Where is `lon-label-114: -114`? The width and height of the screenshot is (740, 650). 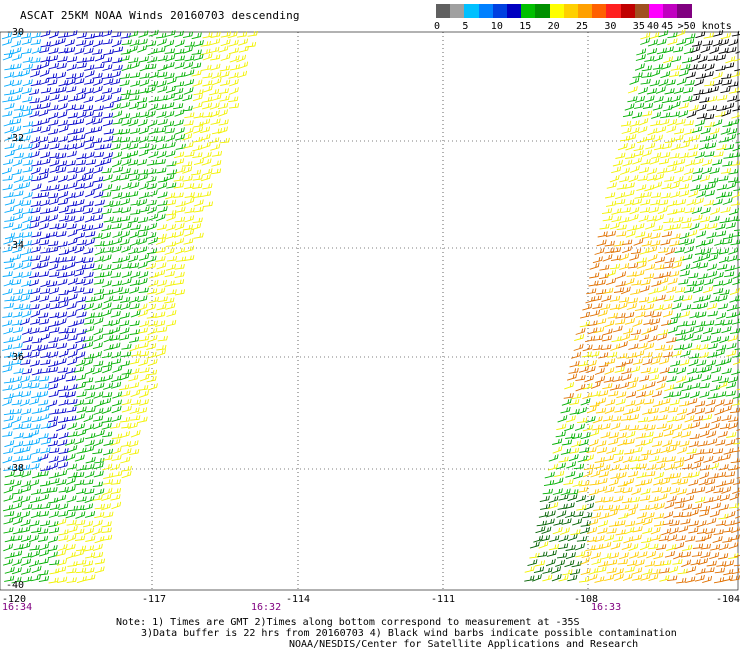 lon-label-114: -114 is located at coordinates (298, 599).